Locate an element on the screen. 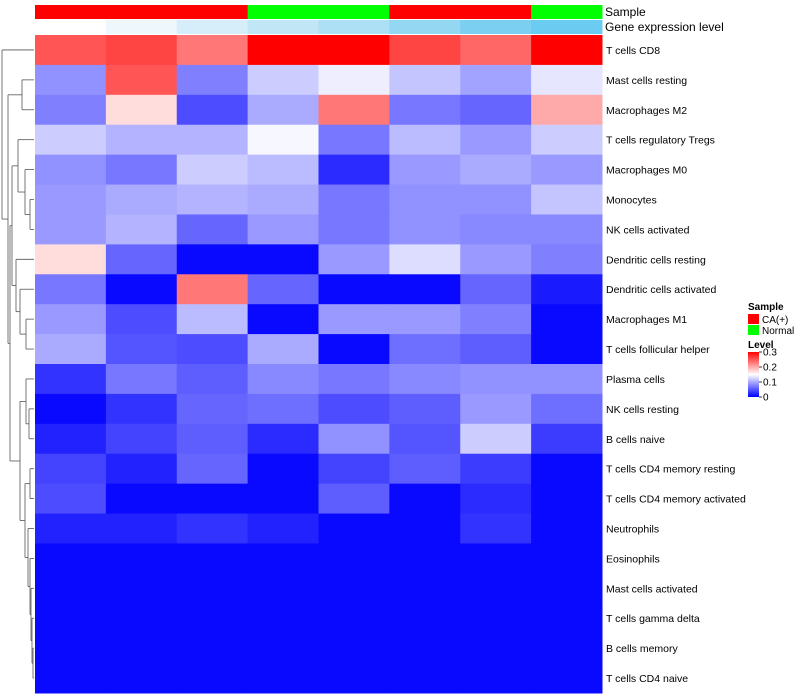  legend-sample-title: Sample is located at coordinates (766, 307).